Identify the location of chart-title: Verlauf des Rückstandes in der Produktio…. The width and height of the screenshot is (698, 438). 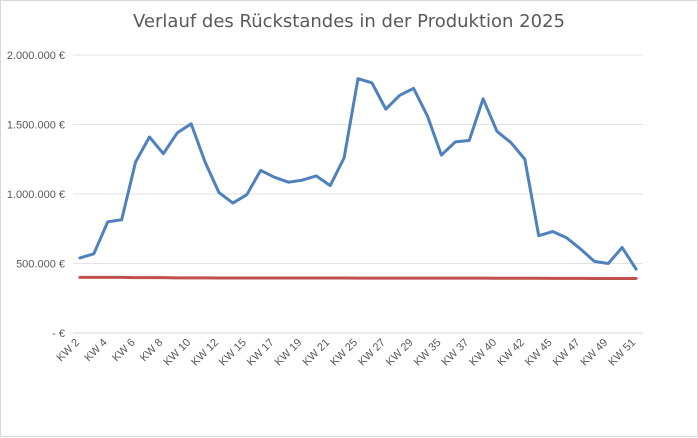
(349, 21).